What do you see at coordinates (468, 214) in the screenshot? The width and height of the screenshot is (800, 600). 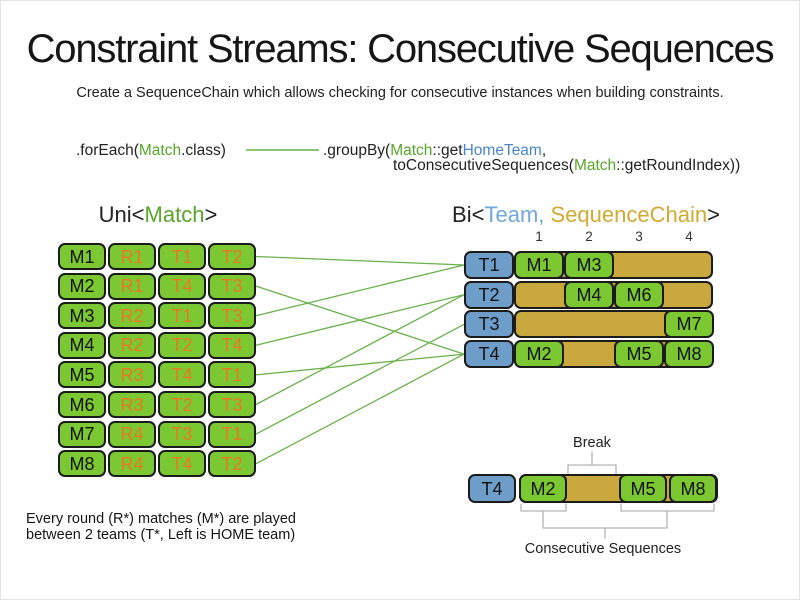 I see `text-run: Bi<` at bounding box center [468, 214].